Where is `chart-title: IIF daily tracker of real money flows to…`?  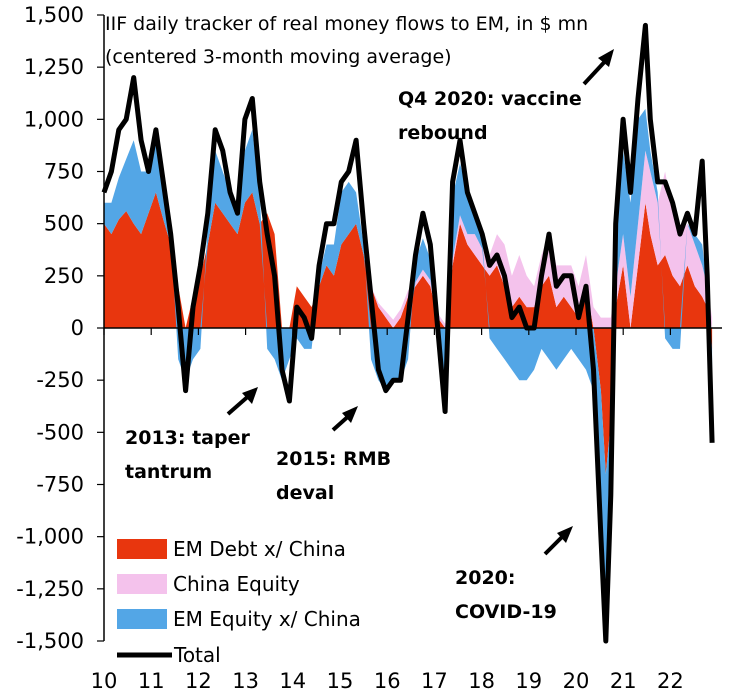
chart-title: IIF daily tracker of real money flows to… is located at coordinates (346, 24).